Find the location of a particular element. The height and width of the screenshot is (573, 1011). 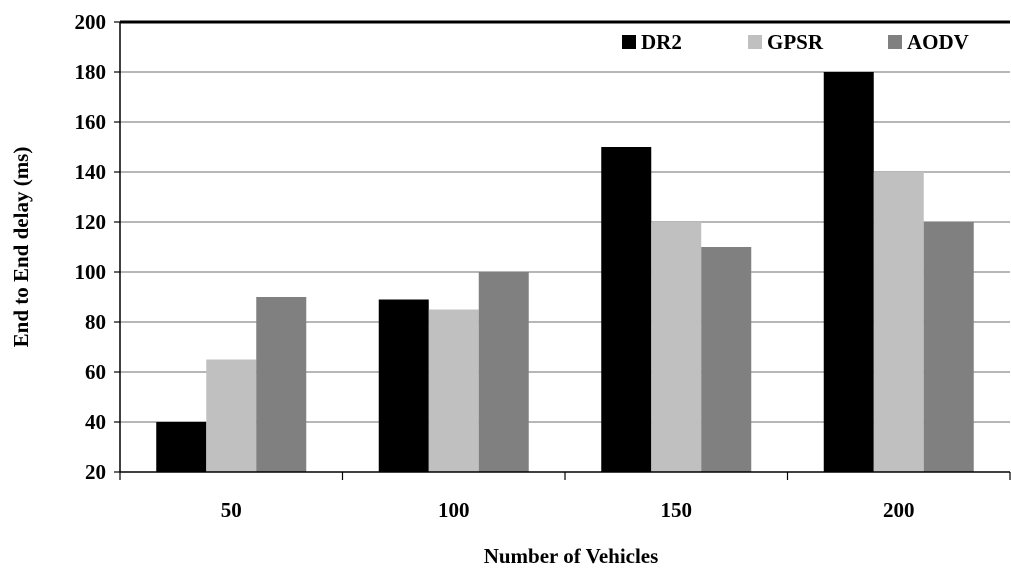

legend-label-gpsr: GPSR is located at coordinates (795, 42).